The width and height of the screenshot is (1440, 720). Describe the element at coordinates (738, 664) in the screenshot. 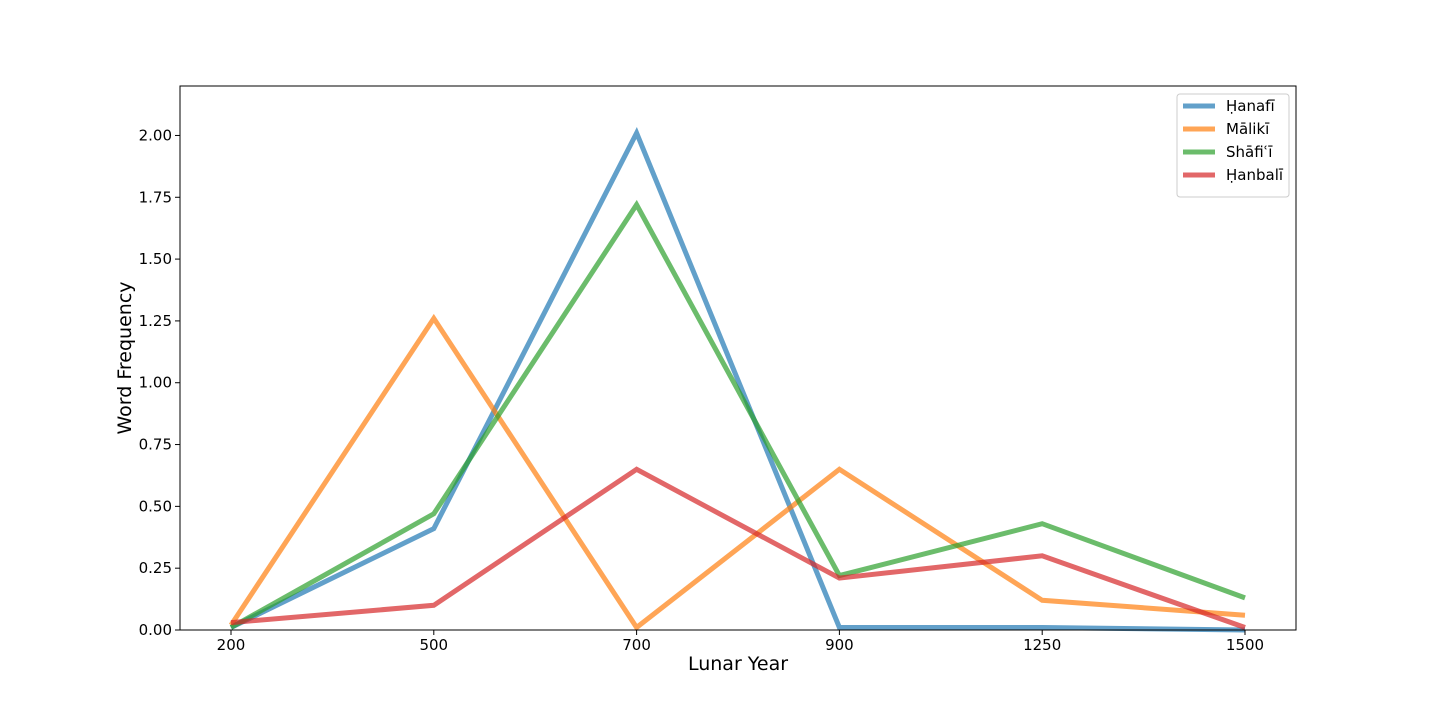

I see `x-axis-title: Lunar Year` at that location.